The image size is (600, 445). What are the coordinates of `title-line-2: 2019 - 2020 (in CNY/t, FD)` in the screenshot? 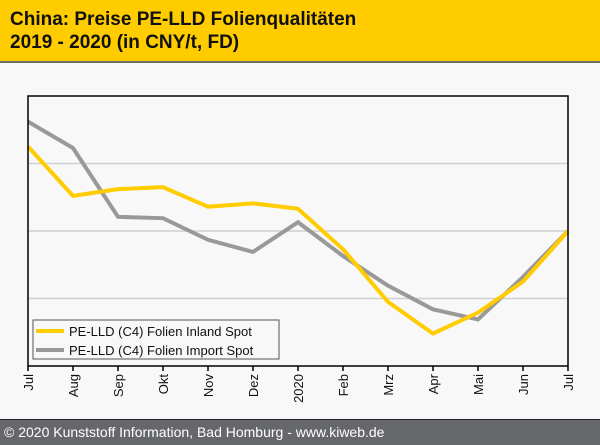 It's located at (125, 42).